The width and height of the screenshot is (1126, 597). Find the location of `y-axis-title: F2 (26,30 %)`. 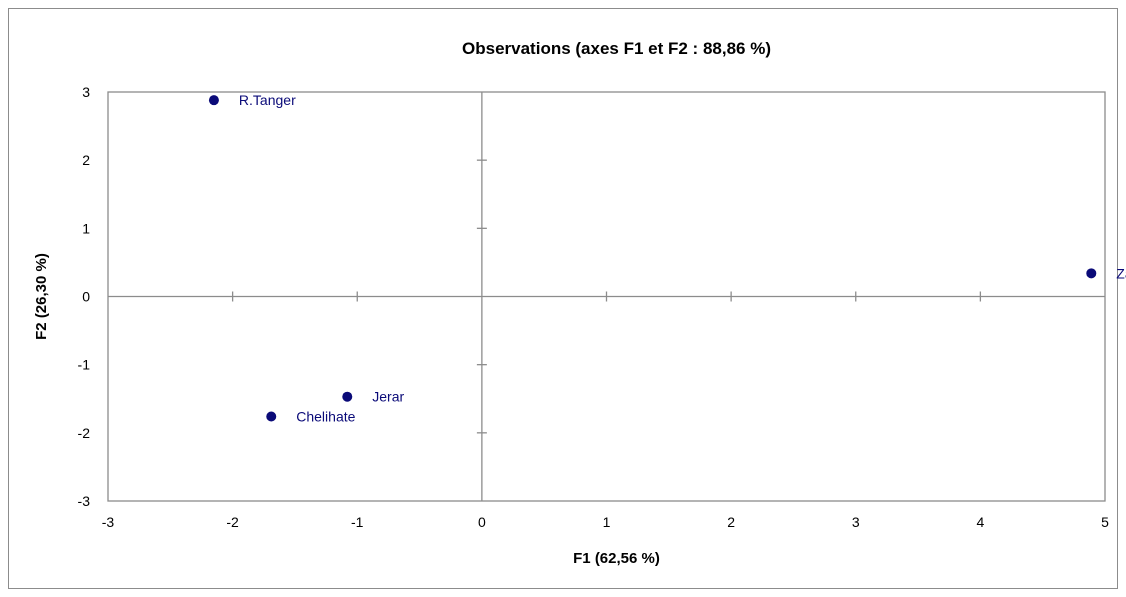

y-axis-title: F2 (26,30 %) is located at coordinates (41, 296).